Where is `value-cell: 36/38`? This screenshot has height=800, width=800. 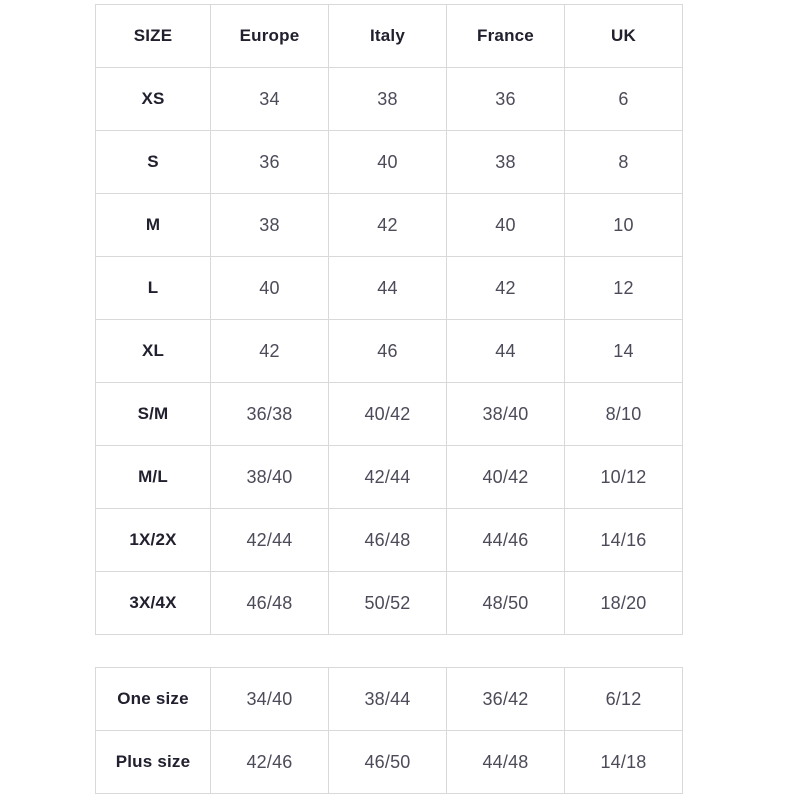 value-cell: 36/38 is located at coordinates (269, 414).